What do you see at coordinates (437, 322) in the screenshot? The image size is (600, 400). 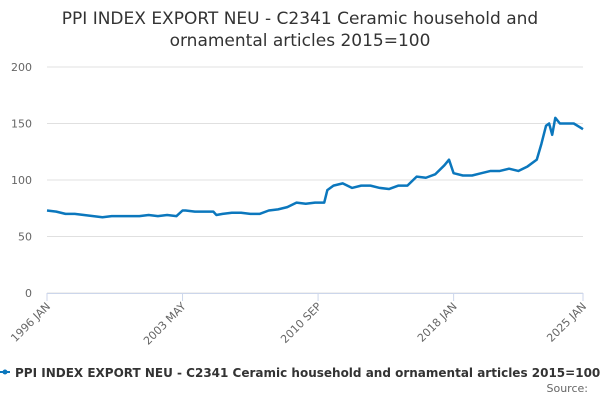 I see `x-tick-label: 2018 JAN` at bounding box center [437, 322].